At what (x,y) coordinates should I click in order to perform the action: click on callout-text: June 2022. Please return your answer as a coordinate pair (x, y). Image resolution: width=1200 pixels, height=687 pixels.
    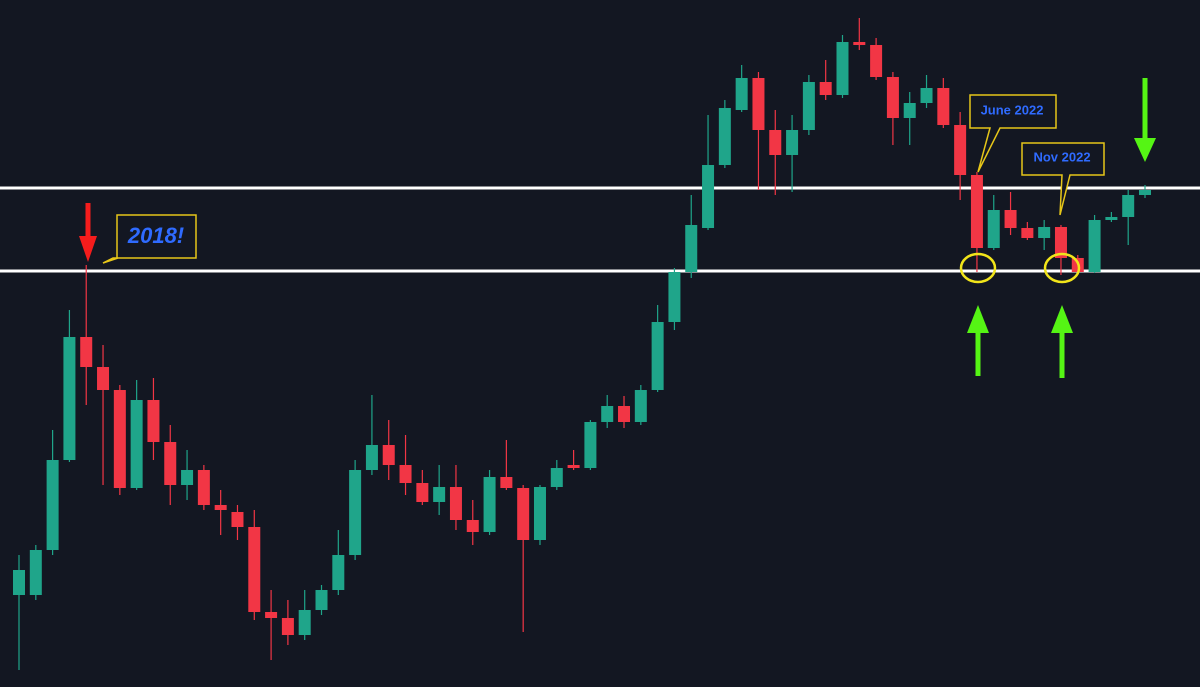
    Looking at the image, I should click on (1012, 109).